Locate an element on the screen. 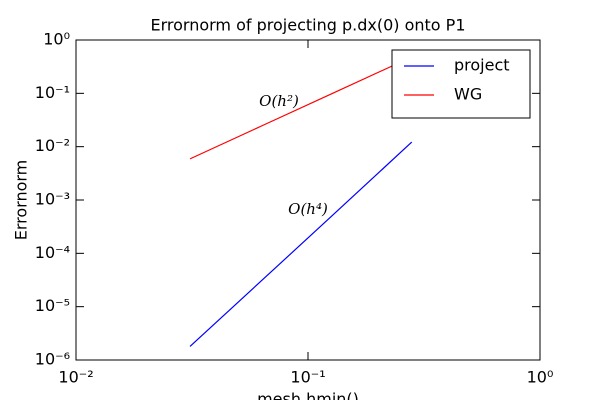  y-tick-label: 10⁻¹ is located at coordinates (52, 92).